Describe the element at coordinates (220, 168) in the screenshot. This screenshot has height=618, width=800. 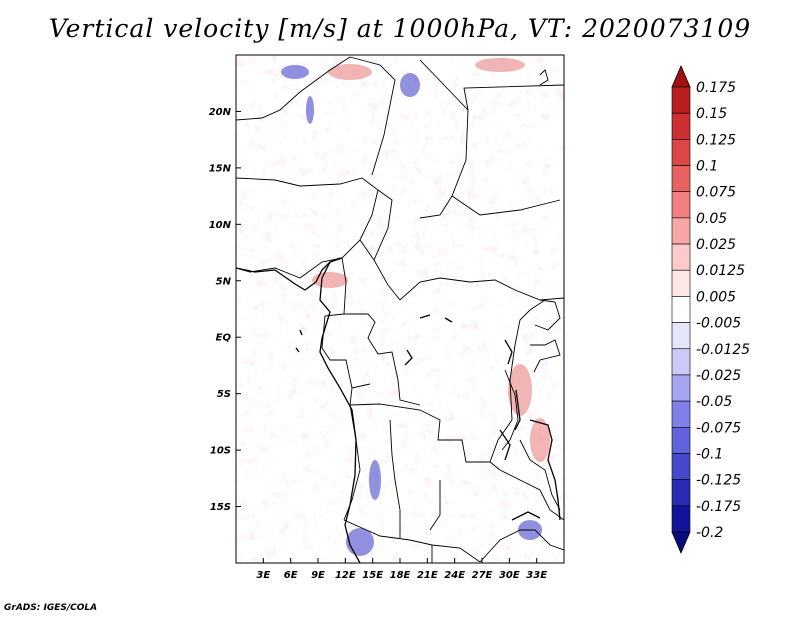
I see `lat-tick-label: 15N` at that location.